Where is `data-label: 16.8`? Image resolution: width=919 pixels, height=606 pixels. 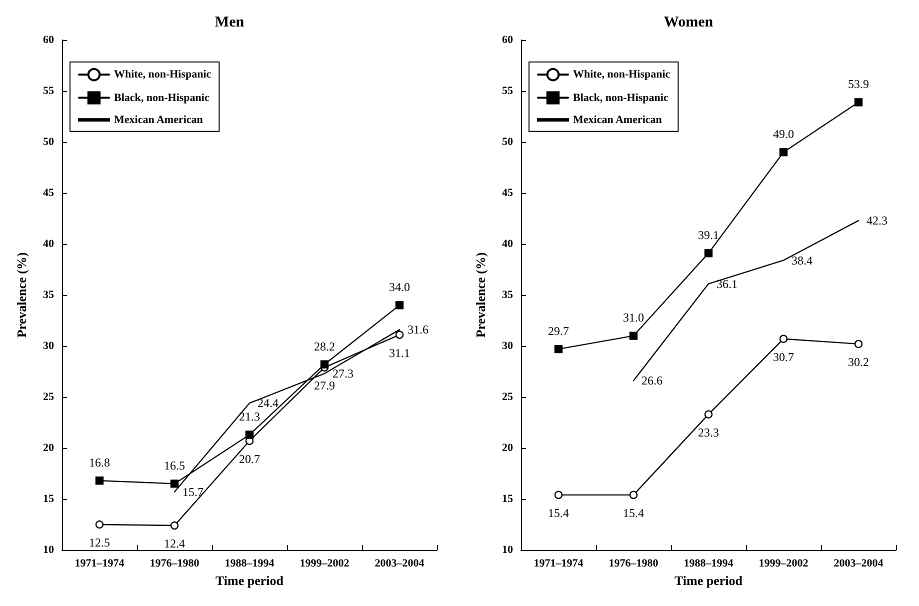 data-label: 16.8 is located at coordinates (99, 463).